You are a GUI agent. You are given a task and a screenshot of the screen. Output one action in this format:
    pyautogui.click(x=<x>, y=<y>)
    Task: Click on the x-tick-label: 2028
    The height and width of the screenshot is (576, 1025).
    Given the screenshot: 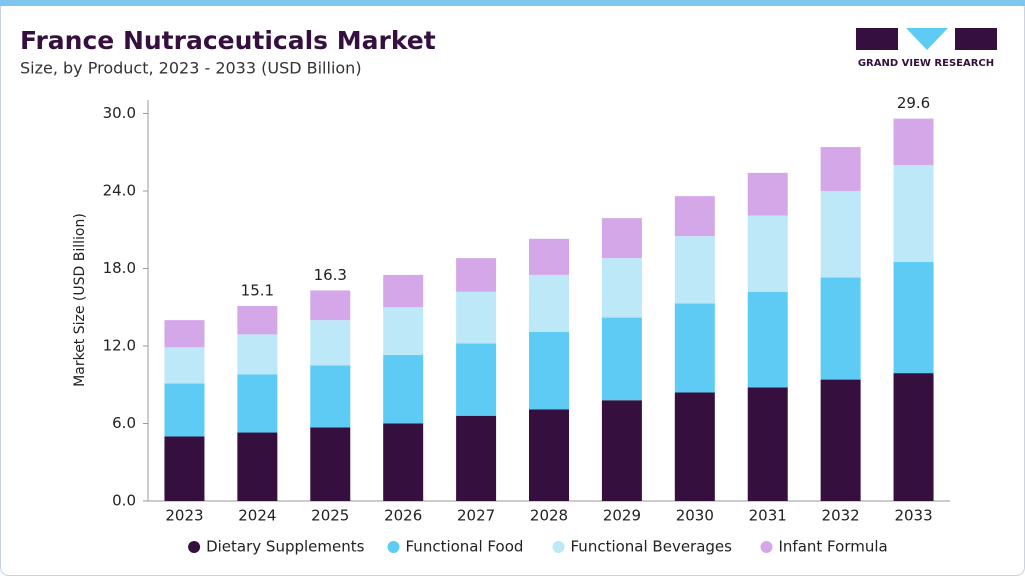 What is the action you would take?
    pyautogui.click(x=549, y=516)
    